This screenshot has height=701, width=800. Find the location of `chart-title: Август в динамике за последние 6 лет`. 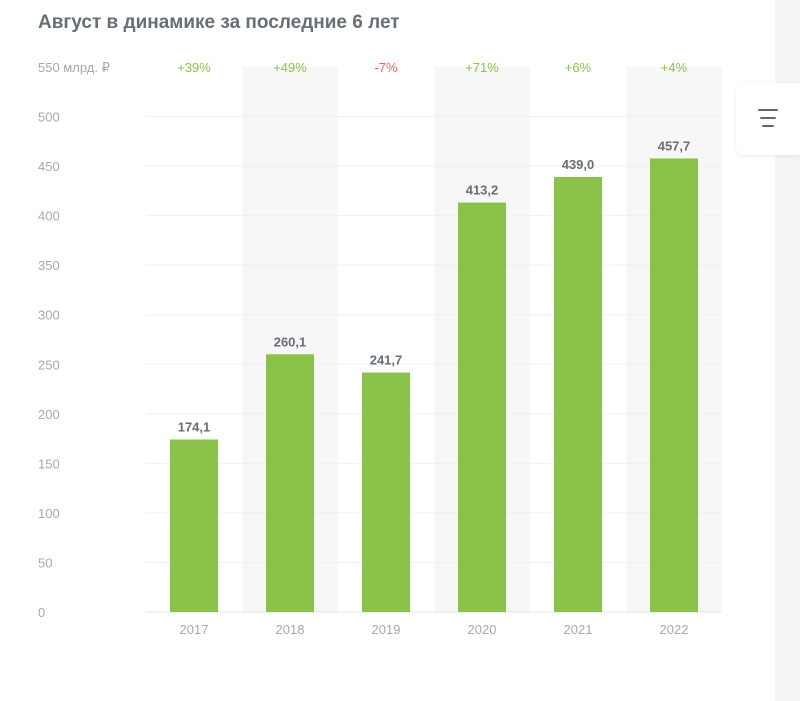

chart-title: Август в динамике за последние 6 лет is located at coordinates (219, 22).